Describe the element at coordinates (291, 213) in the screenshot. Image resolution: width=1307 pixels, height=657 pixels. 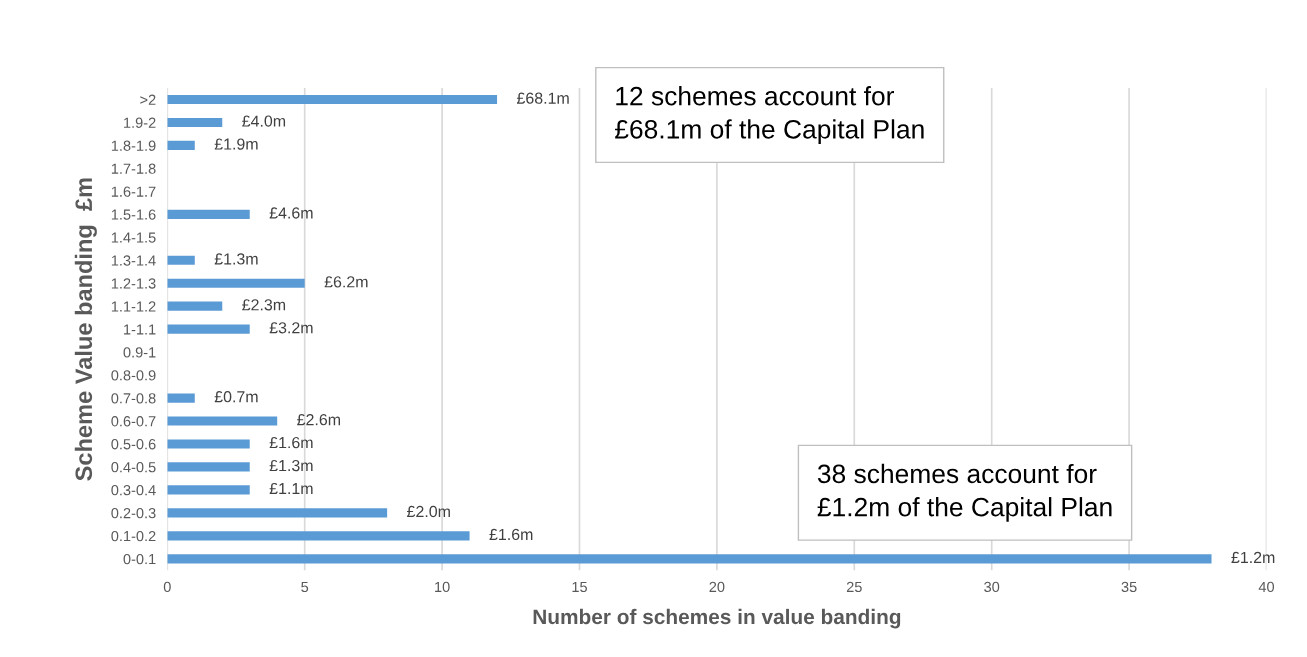
I see `annotation: £4.6m` at that location.